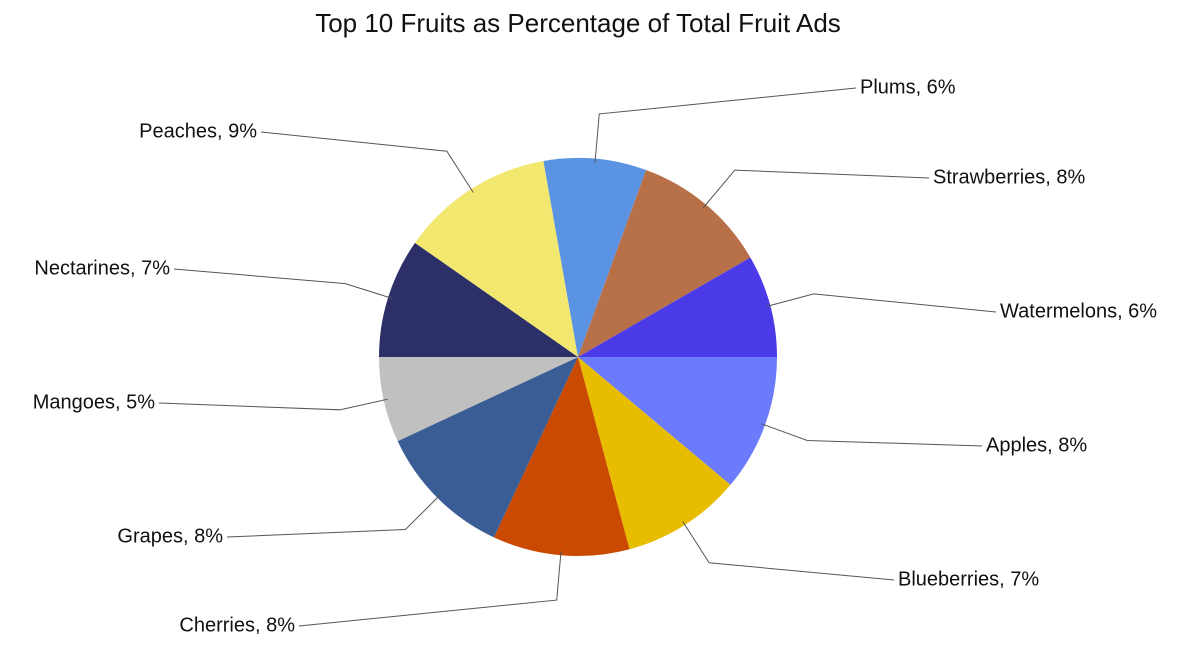  I want to click on data-label: Blueberries, 7%, so click(968, 579).